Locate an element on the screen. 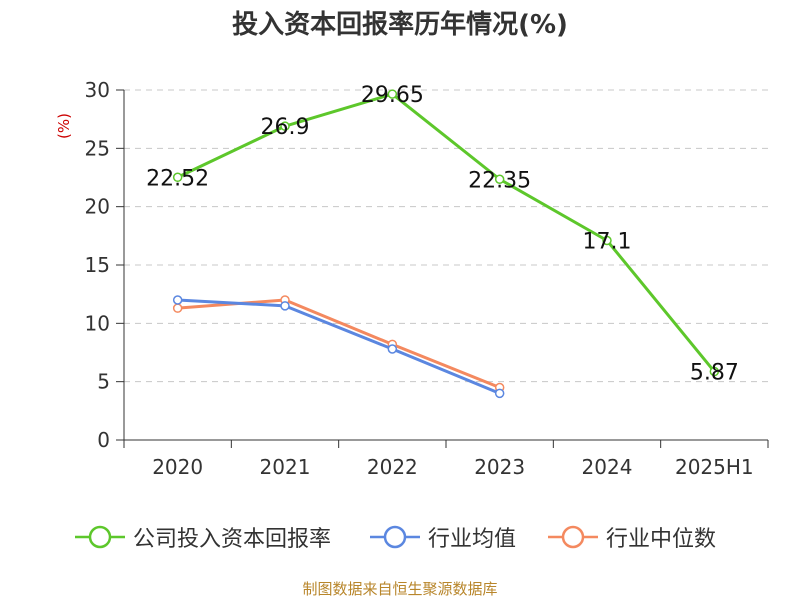 This screenshot has height=600, width=800. legend-marker-industry-median is located at coordinates (573, 537).